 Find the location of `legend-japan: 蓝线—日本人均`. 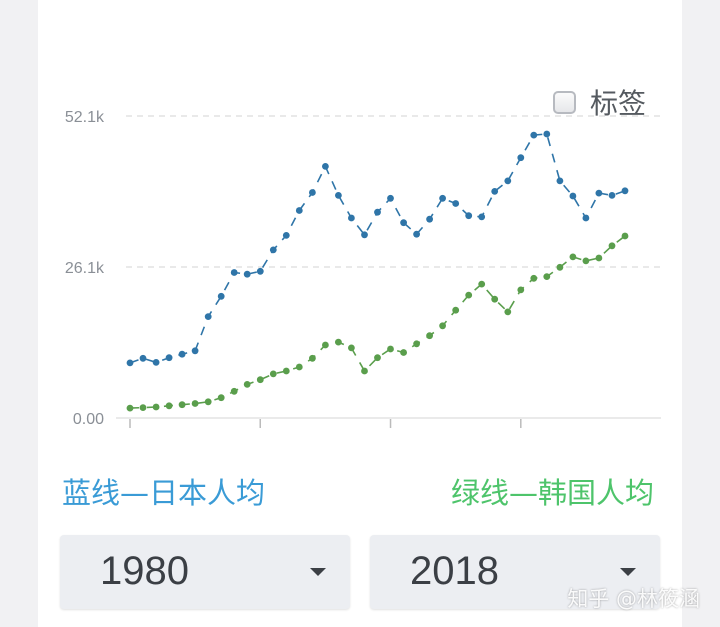

legend-japan: 蓝线—日本人均 is located at coordinates (164, 493).